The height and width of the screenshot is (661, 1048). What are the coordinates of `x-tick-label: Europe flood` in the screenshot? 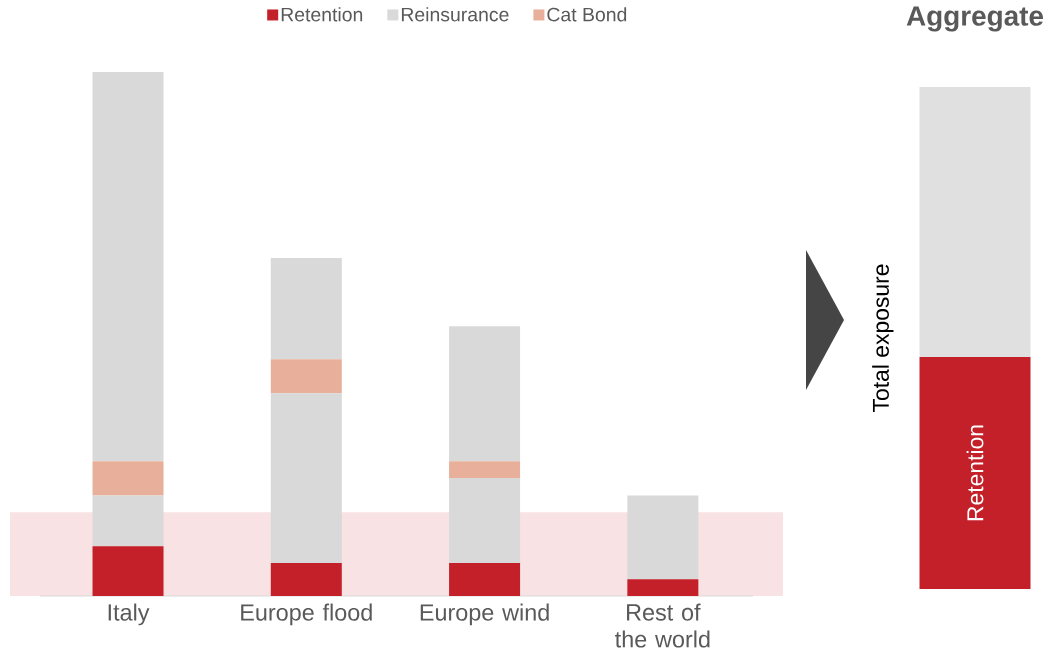 It's located at (306, 614).